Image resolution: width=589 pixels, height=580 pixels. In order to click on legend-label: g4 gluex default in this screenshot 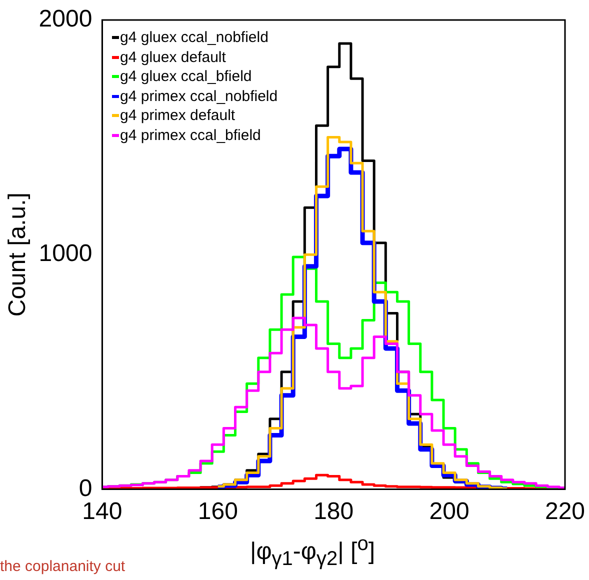, I will do `click(173, 57)`.